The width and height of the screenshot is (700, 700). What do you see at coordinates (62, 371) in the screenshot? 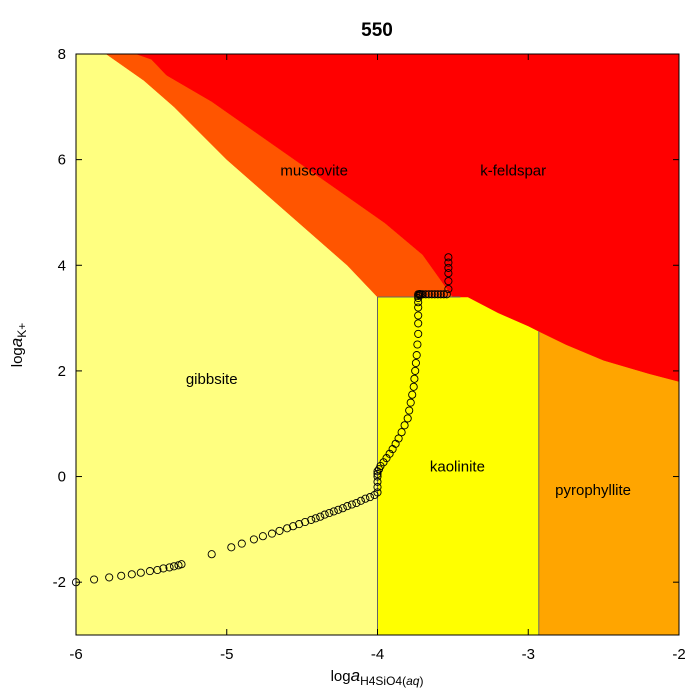
I see `y-tick-label: 2` at bounding box center [62, 371].